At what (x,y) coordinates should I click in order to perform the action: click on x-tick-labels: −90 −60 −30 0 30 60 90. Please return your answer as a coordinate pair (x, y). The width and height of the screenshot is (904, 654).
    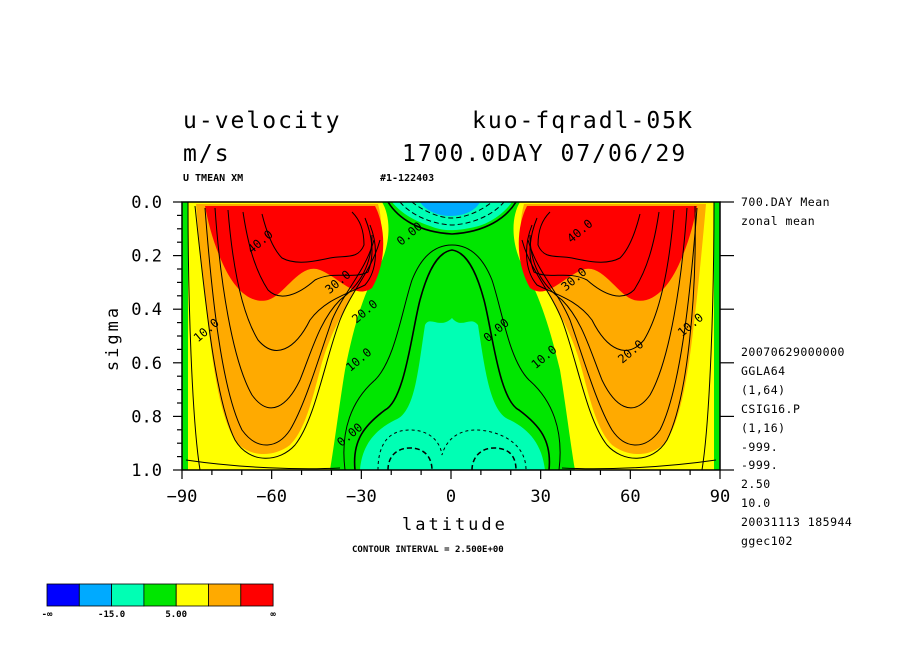
    Looking at the image, I should click on (449, 497).